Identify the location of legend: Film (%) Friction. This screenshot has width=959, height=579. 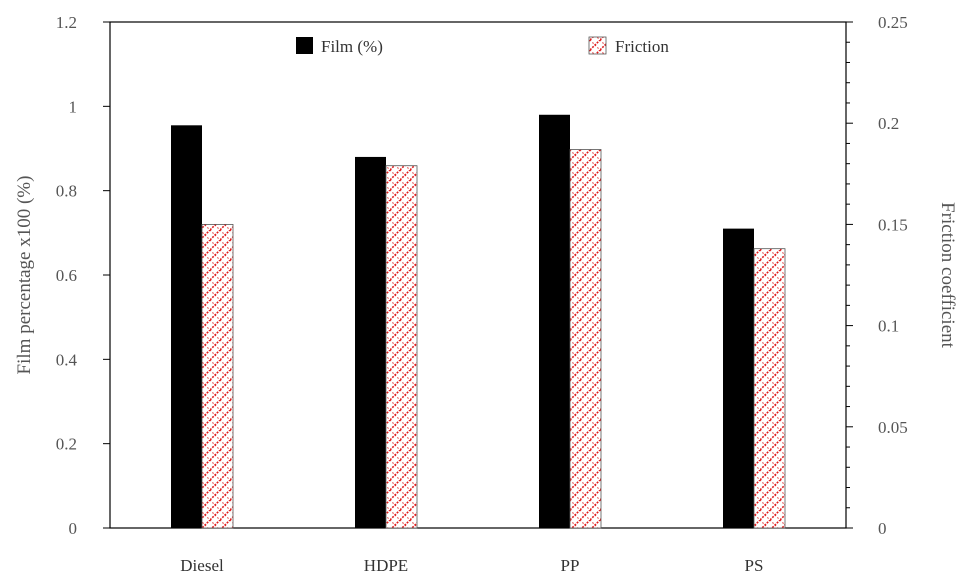
(482, 46).